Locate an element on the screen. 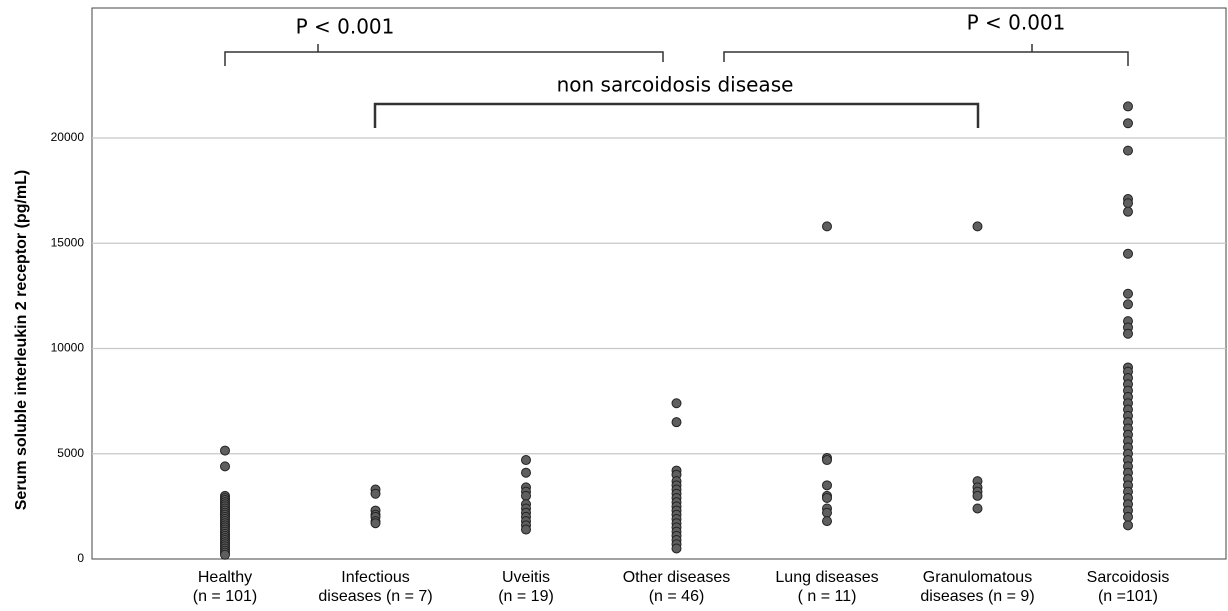 This screenshot has height=611, width=1228. x-tick-label: Healthy is located at coordinates (225, 577).